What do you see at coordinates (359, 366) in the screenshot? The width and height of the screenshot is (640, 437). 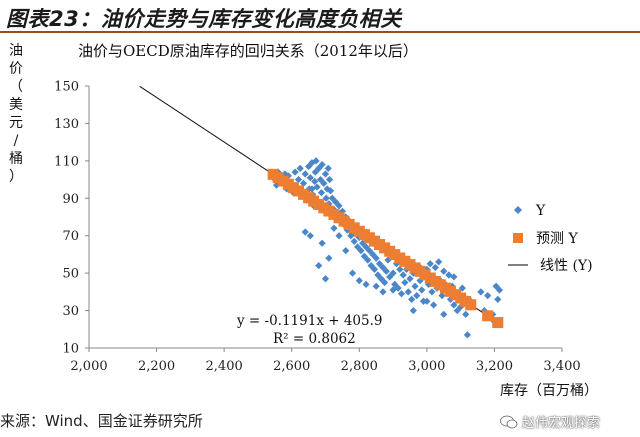 I see `x-tick-label: 2,800` at bounding box center [359, 366].